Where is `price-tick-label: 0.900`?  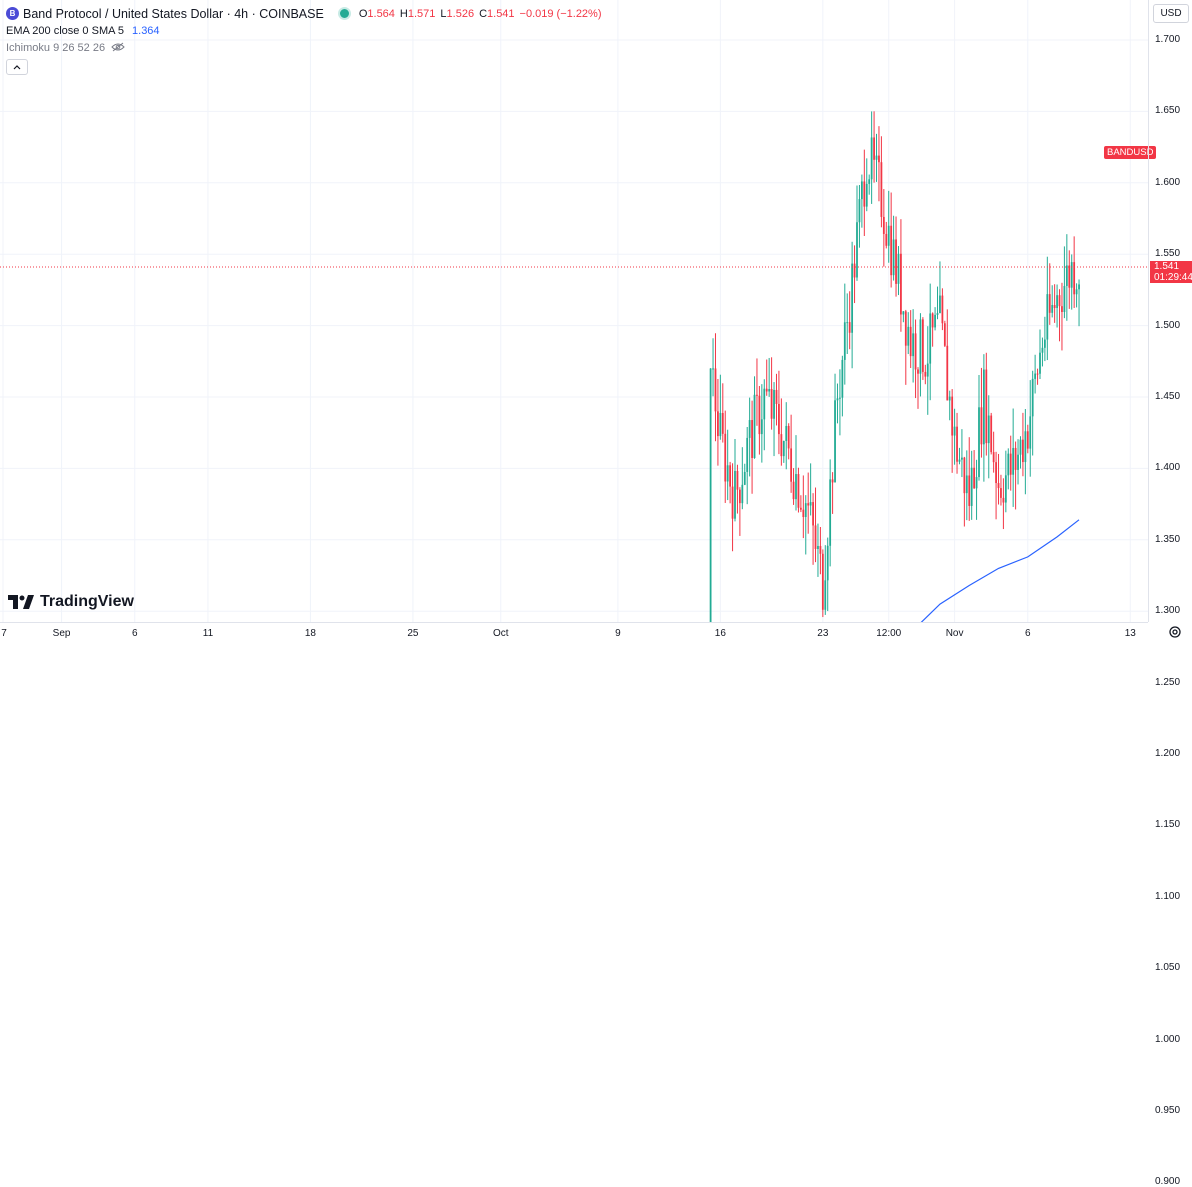 price-tick-label: 0.900 is located at coordinates (1168, 1181).